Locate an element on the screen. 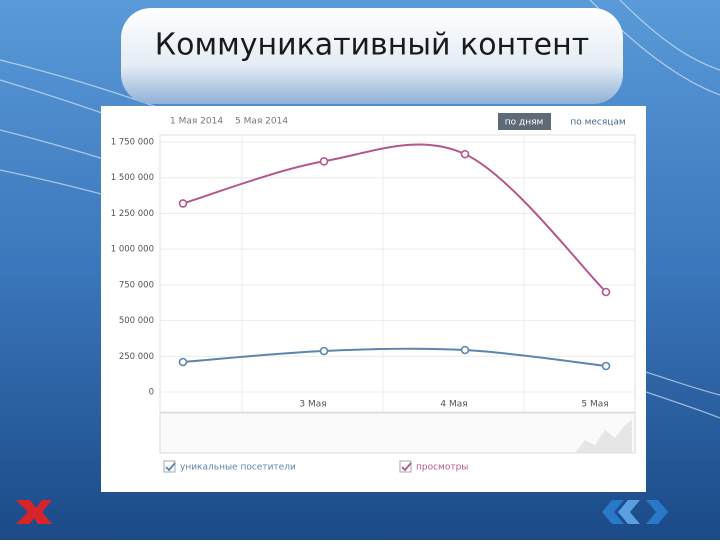 The image size is (720, 544). logo is located at coordinates (34, 512).